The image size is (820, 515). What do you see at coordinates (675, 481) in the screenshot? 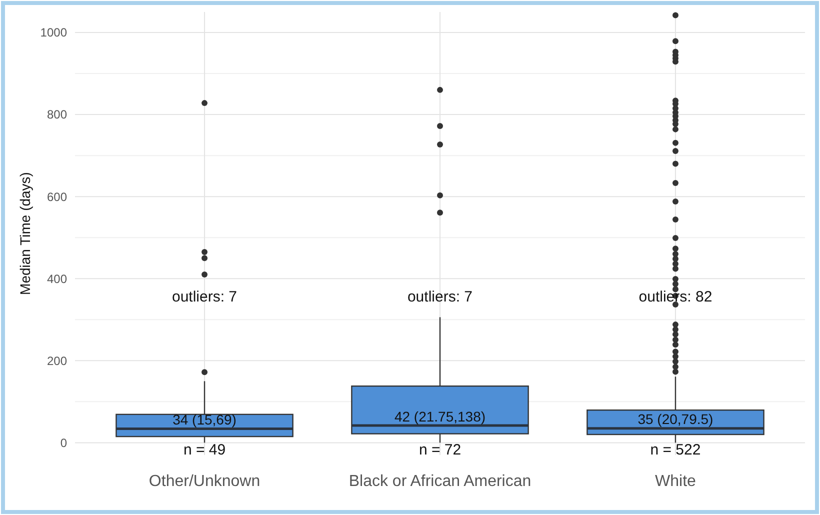
I see `x-tick-label: White` at bounding box center [675, 481].